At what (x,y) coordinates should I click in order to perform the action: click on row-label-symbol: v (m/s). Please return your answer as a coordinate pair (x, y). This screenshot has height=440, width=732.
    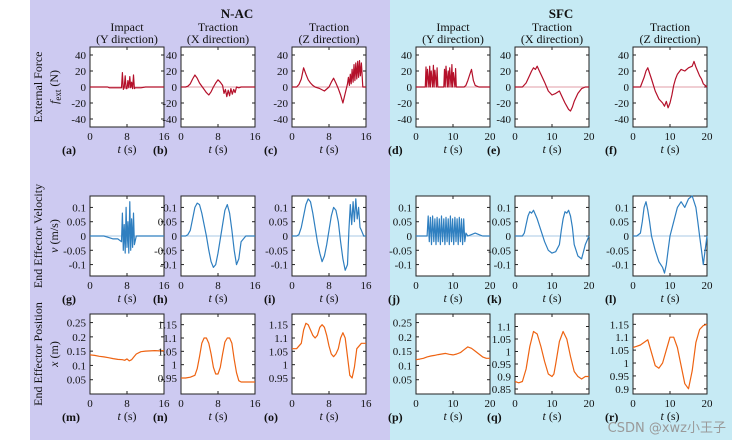
    Looking at the image, I should click on (54, 236).